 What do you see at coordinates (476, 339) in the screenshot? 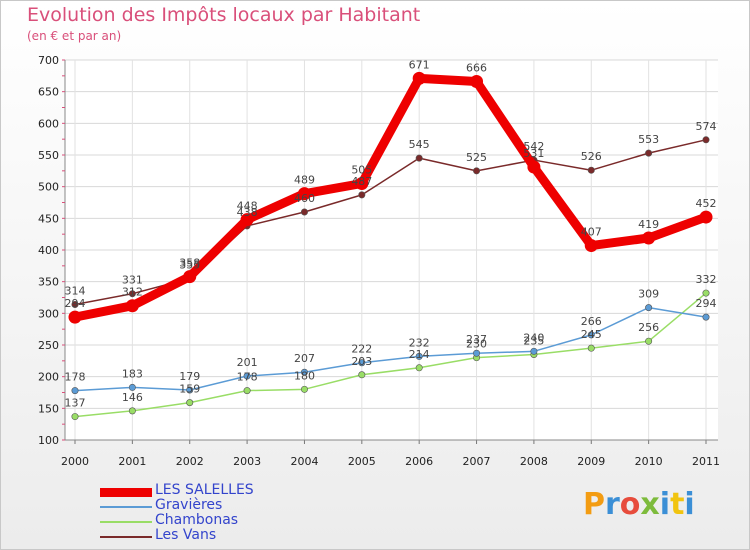
I see `data-label: 237` at bounding box center [476, 339].